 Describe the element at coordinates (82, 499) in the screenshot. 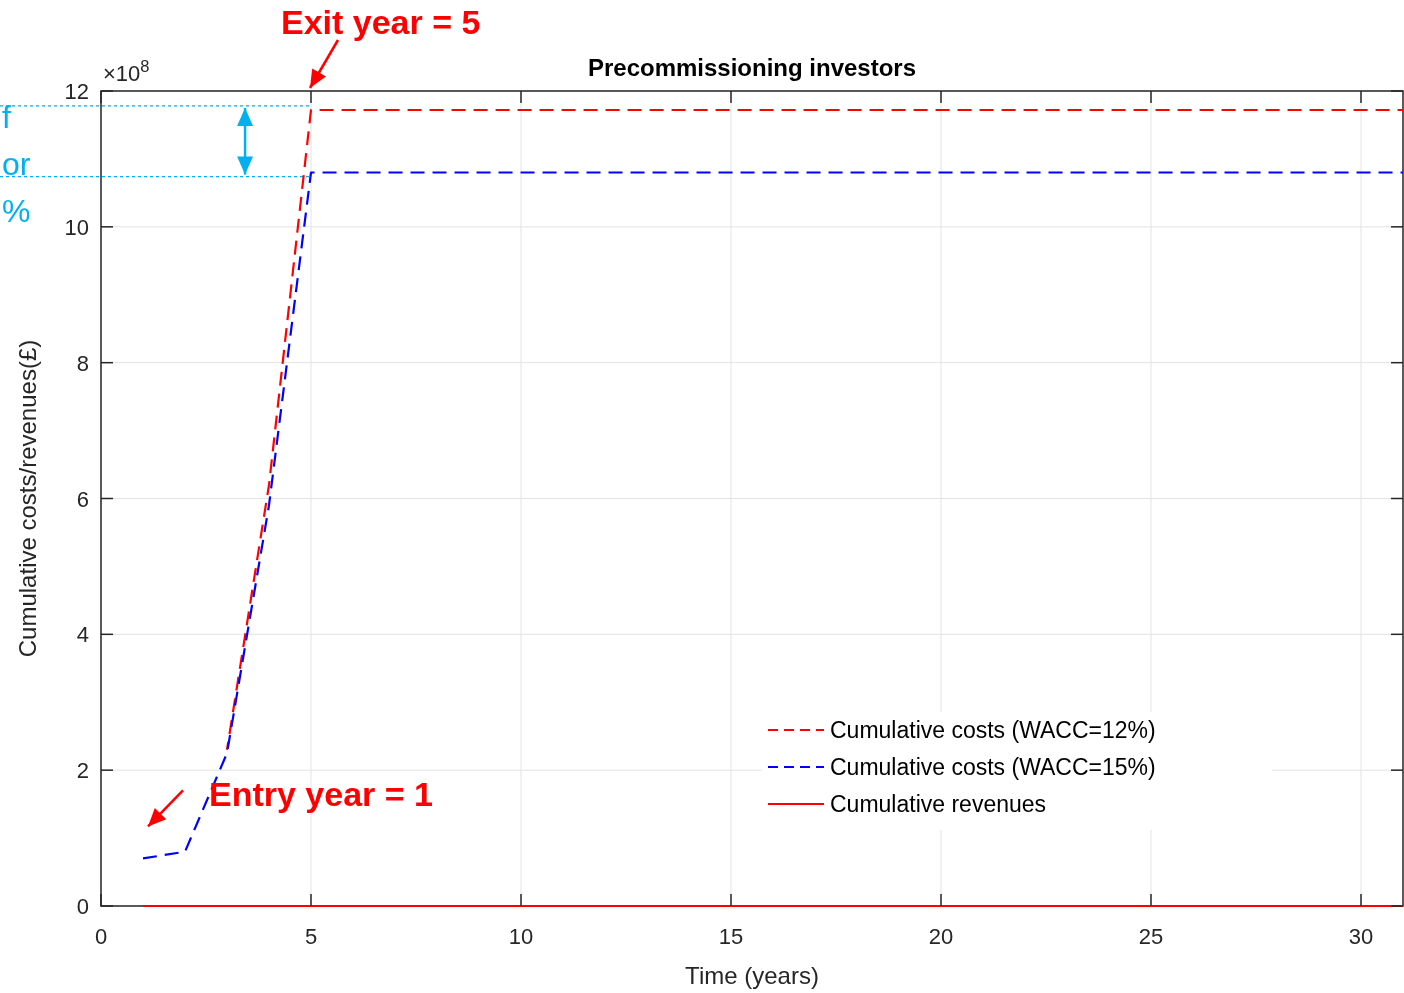

I see `y-tick-label: 6` at that location.